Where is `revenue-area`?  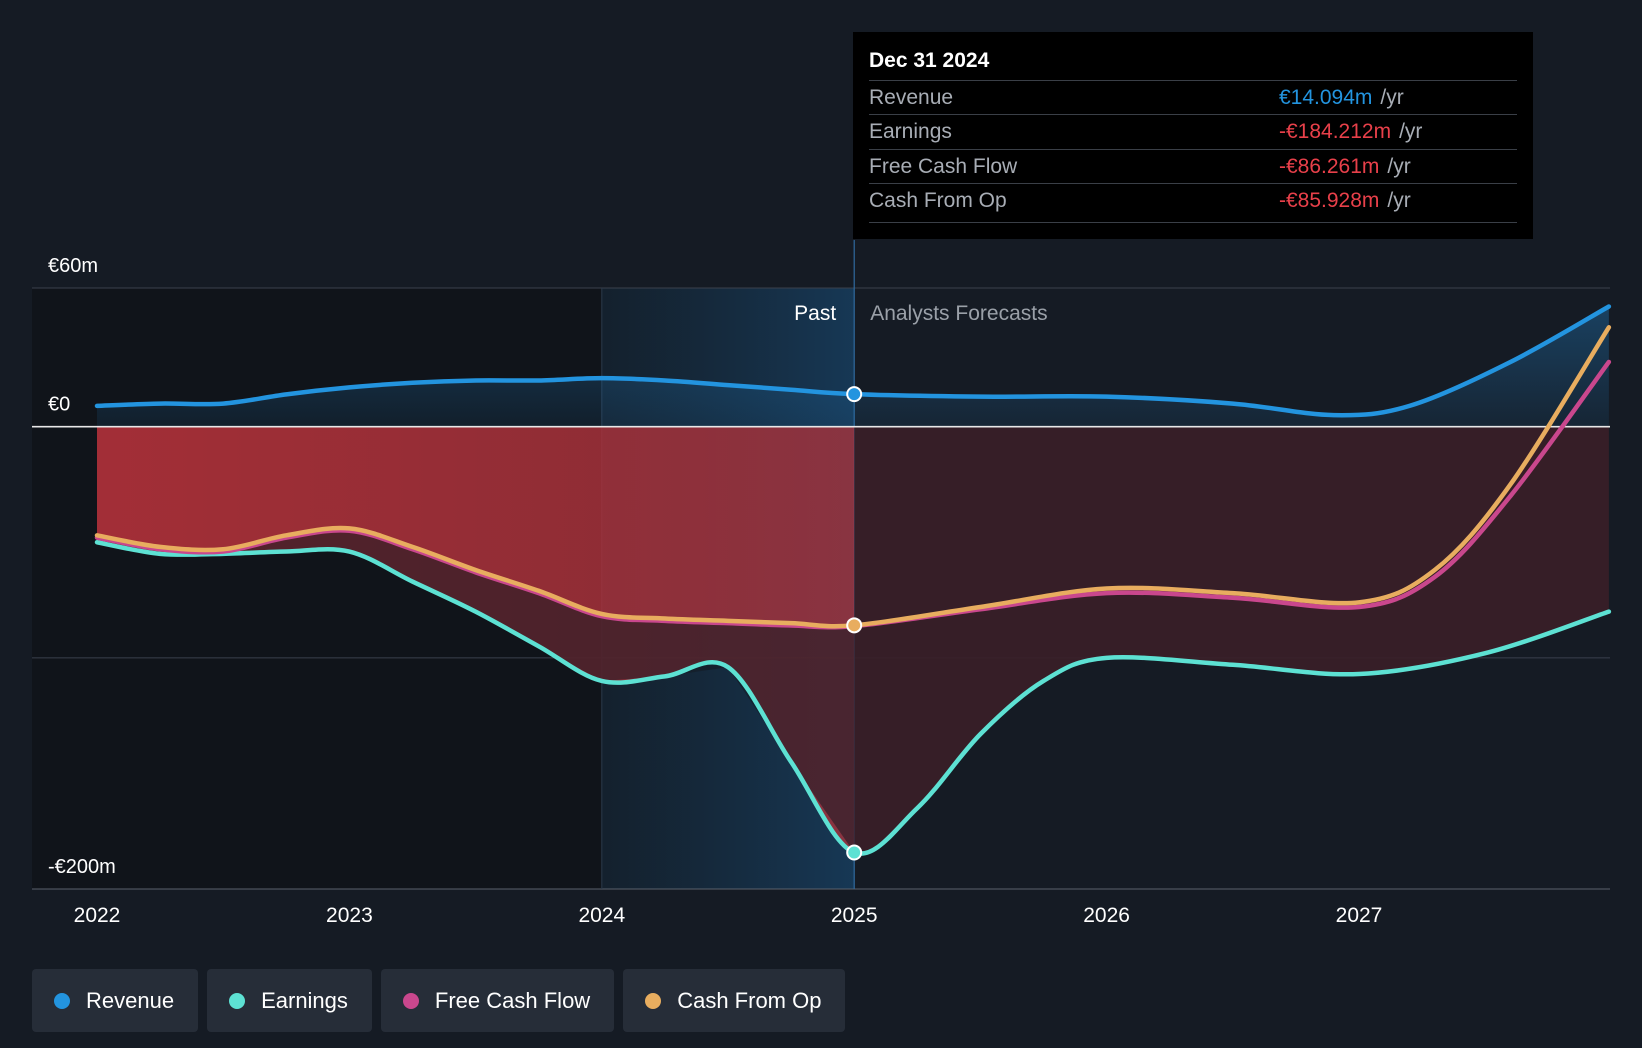
revenue-area is located at coordinates (853, 366).